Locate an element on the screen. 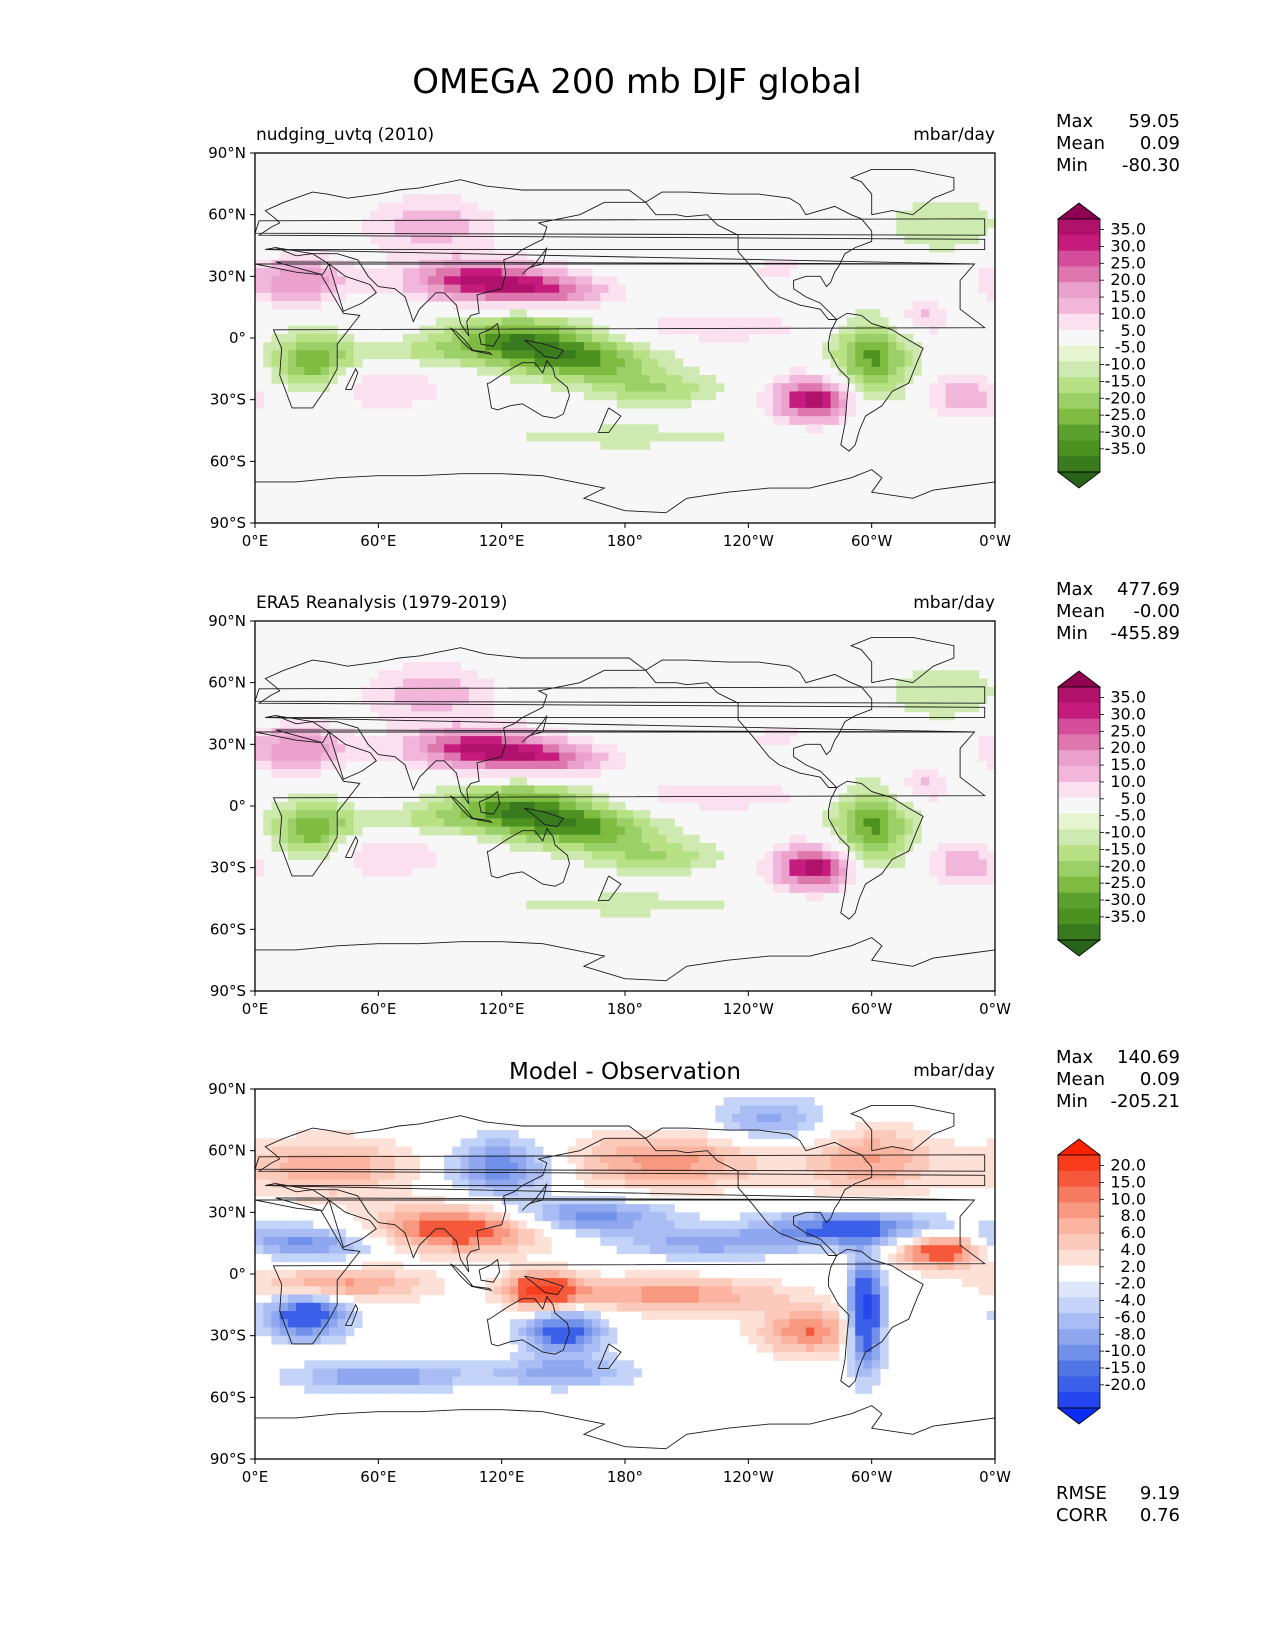 The height and width of the screenshot is (1650, 1275). stat-value: -455.89 is located at coordinates (1145, 633).